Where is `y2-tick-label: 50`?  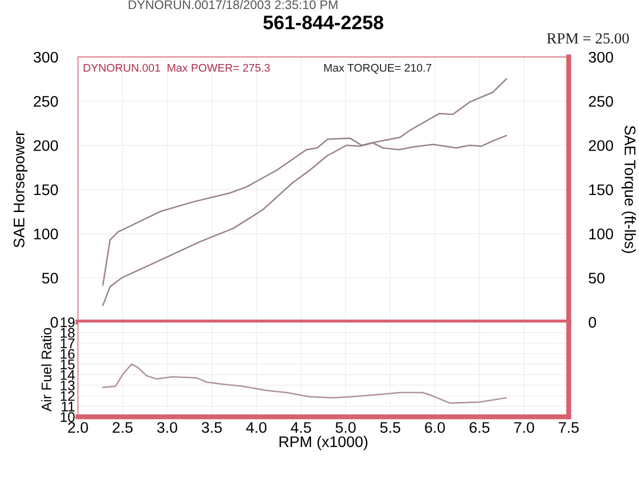 y2-tick-label: 50 is located at coordinates (596, 278).